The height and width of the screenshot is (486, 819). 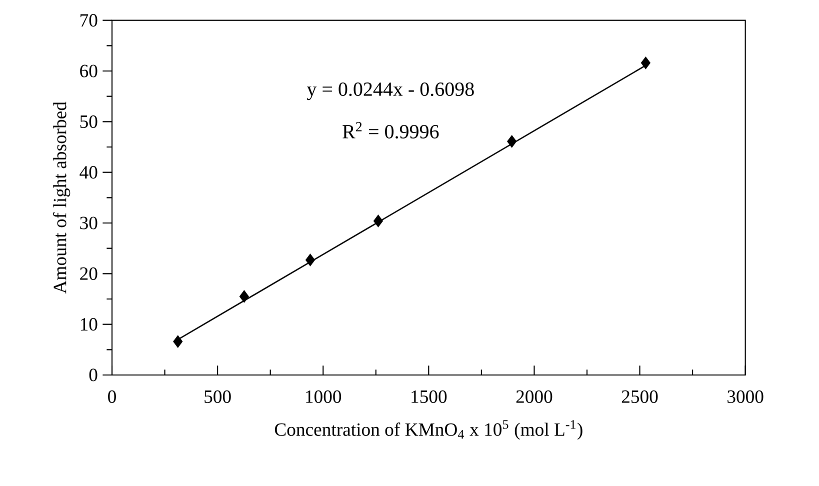 What do you see at coordinates (429, 396) in the screenshot?
I see `x-tick-label: 1500` at bounding box center [429, 396].